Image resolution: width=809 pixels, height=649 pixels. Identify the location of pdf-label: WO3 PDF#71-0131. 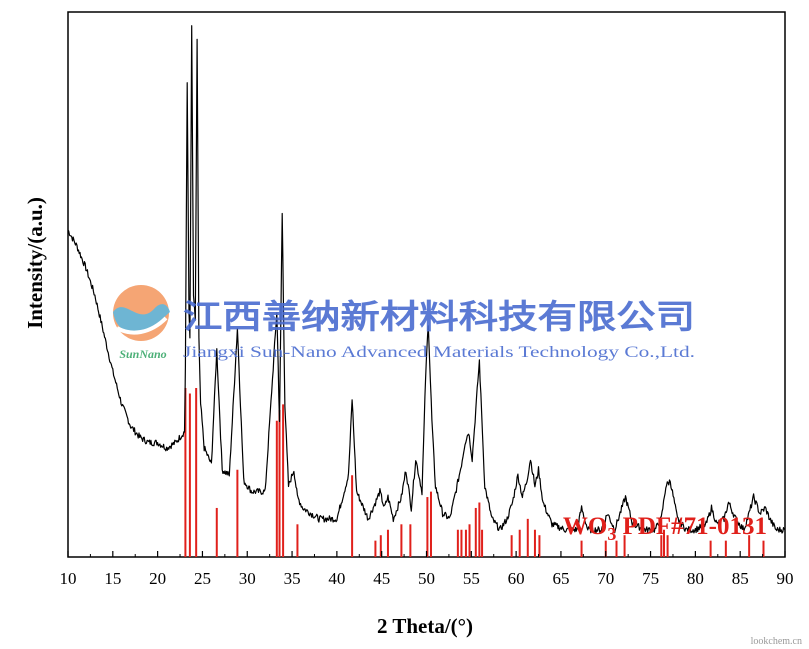
(665, 528).